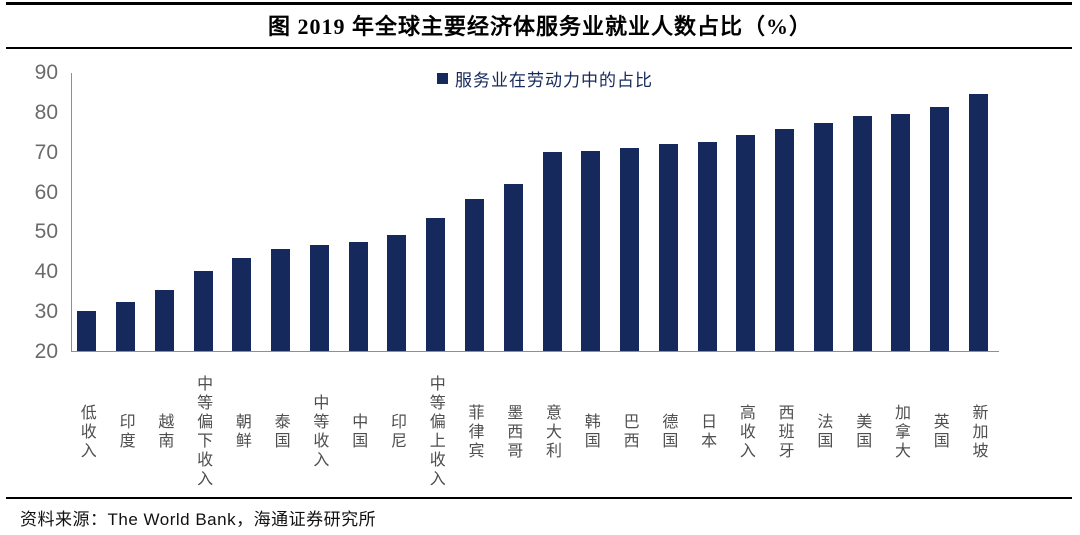 Image resolution: width=1080 pixels, height=535 pixels. I want to click on bar-日本, so click(707, 246).